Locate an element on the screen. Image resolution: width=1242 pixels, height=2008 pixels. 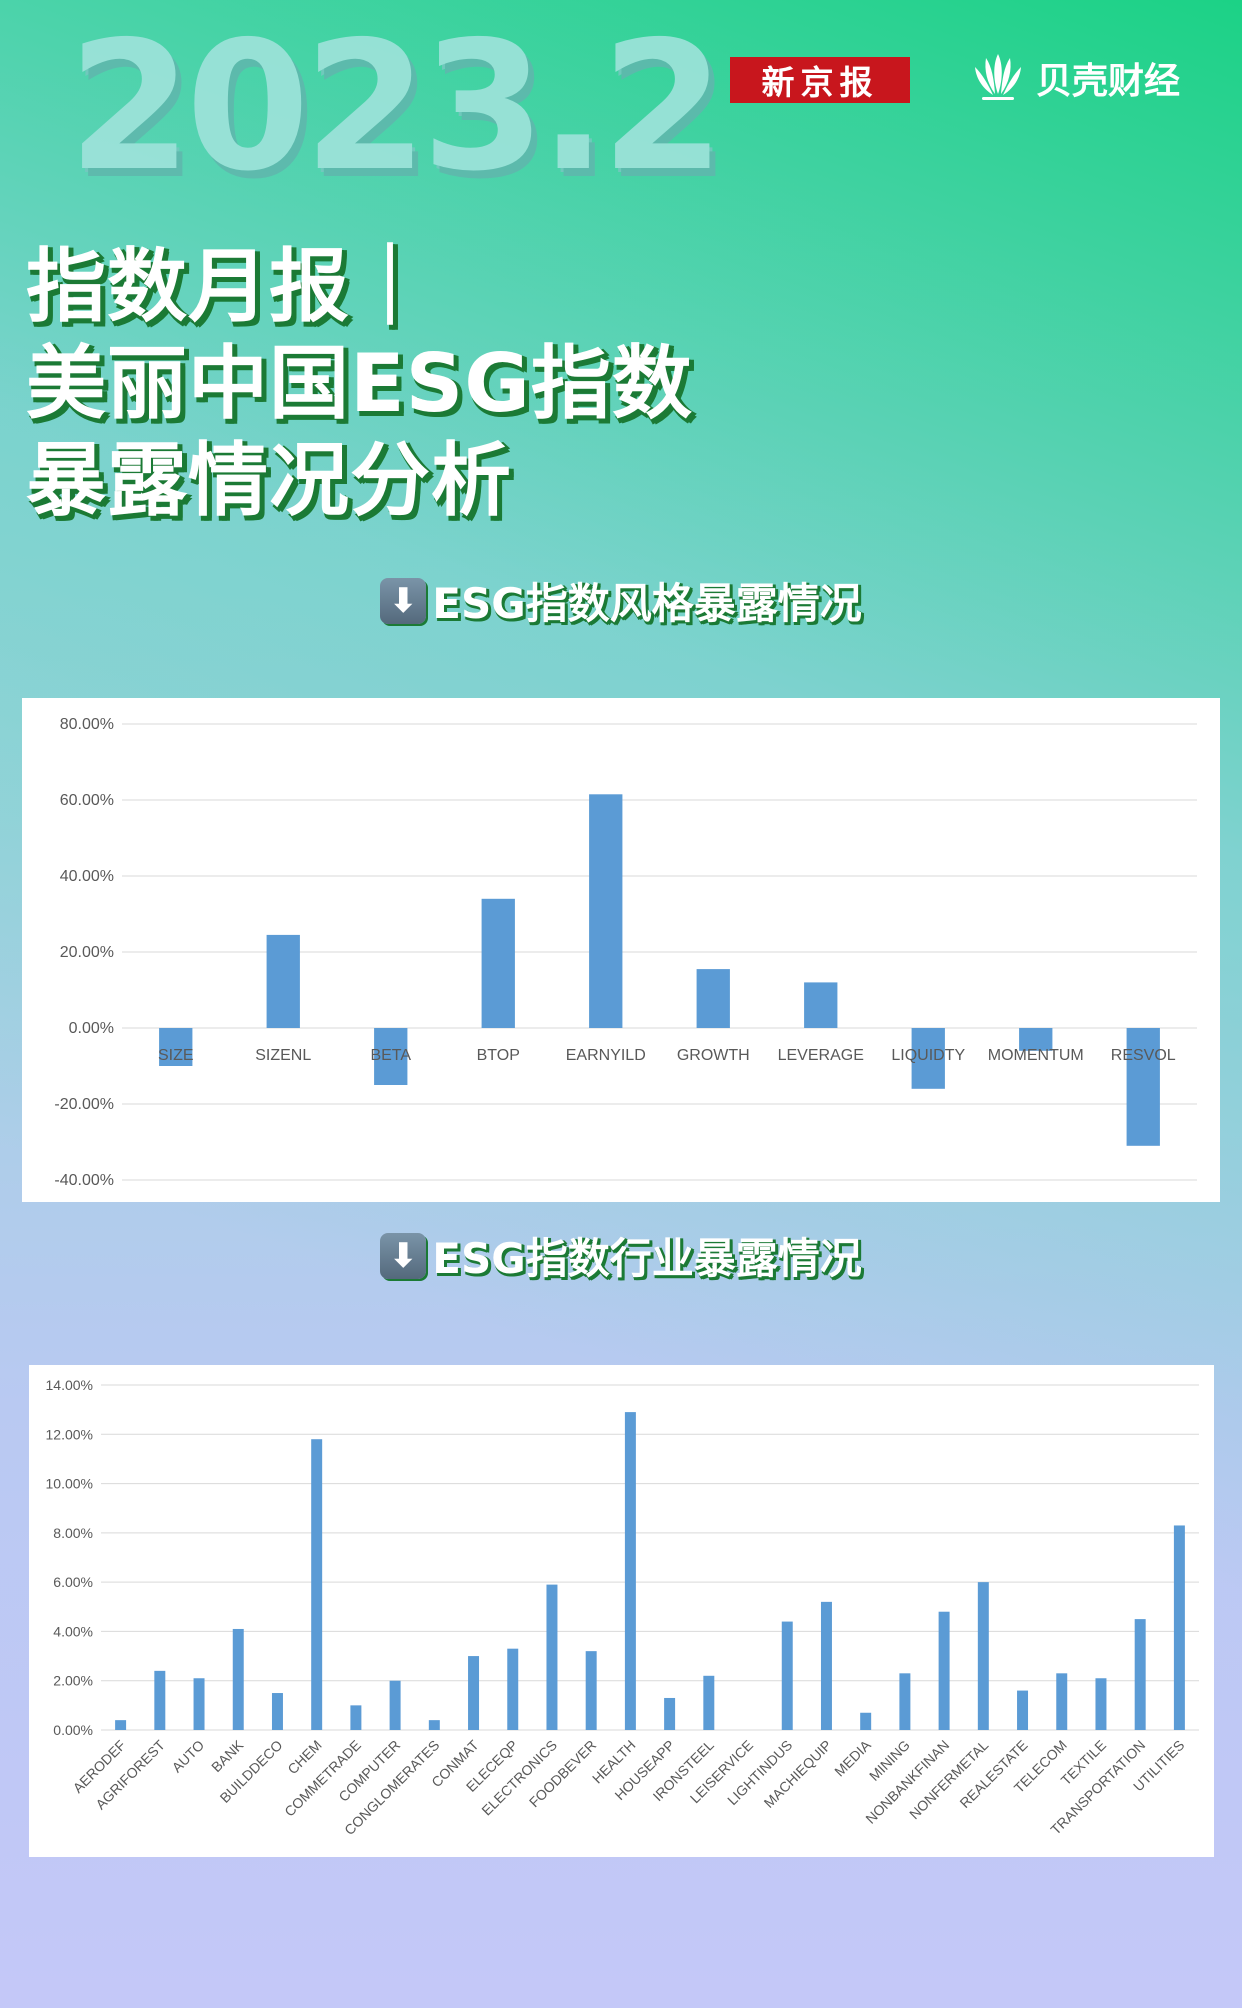
y-tick-label: 10.00% is located at coordinates (69, 1484).